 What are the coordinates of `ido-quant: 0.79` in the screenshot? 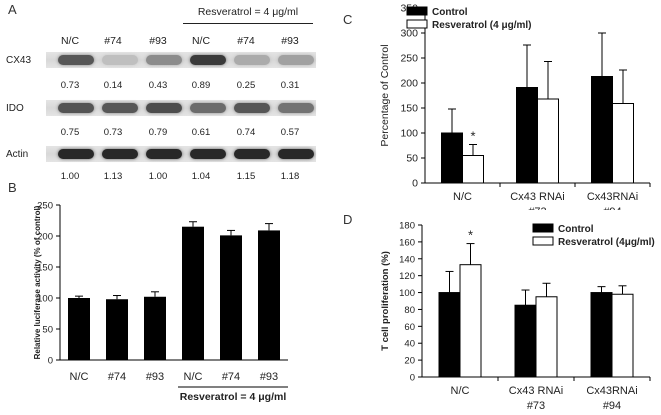 It's located at (158, 132).